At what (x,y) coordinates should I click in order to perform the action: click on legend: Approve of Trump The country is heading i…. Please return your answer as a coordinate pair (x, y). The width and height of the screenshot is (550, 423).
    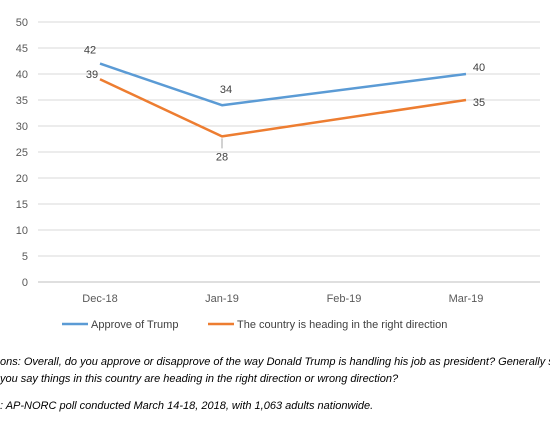
    Looking at the image, I should click on (254, 325).